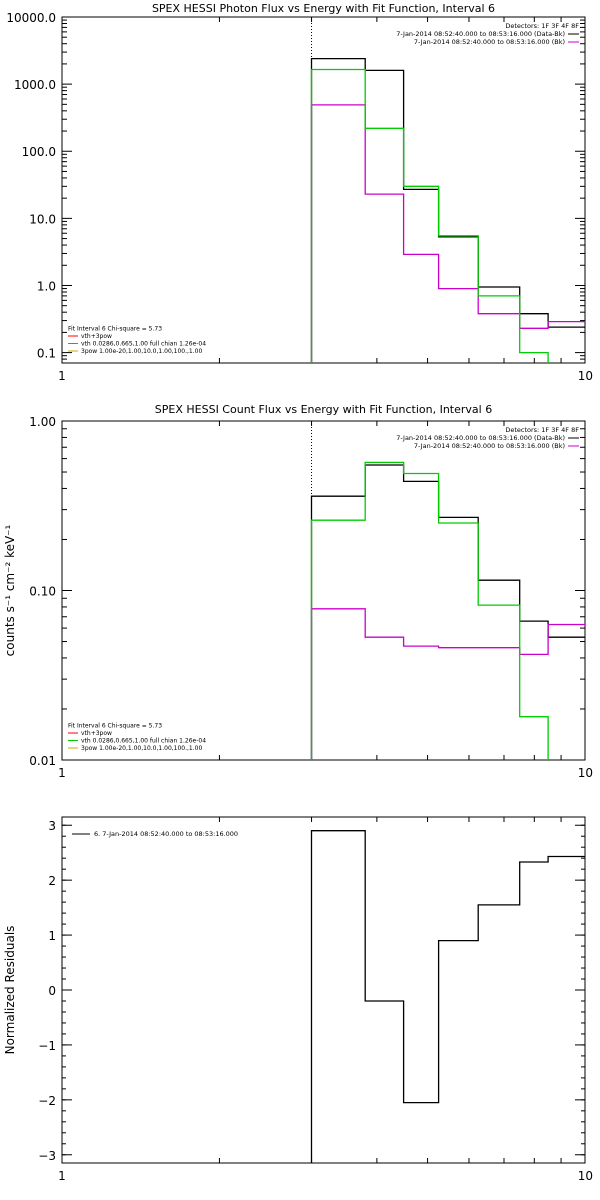  I want to click on y-tick-label: 10000.0, so click(31, 18).